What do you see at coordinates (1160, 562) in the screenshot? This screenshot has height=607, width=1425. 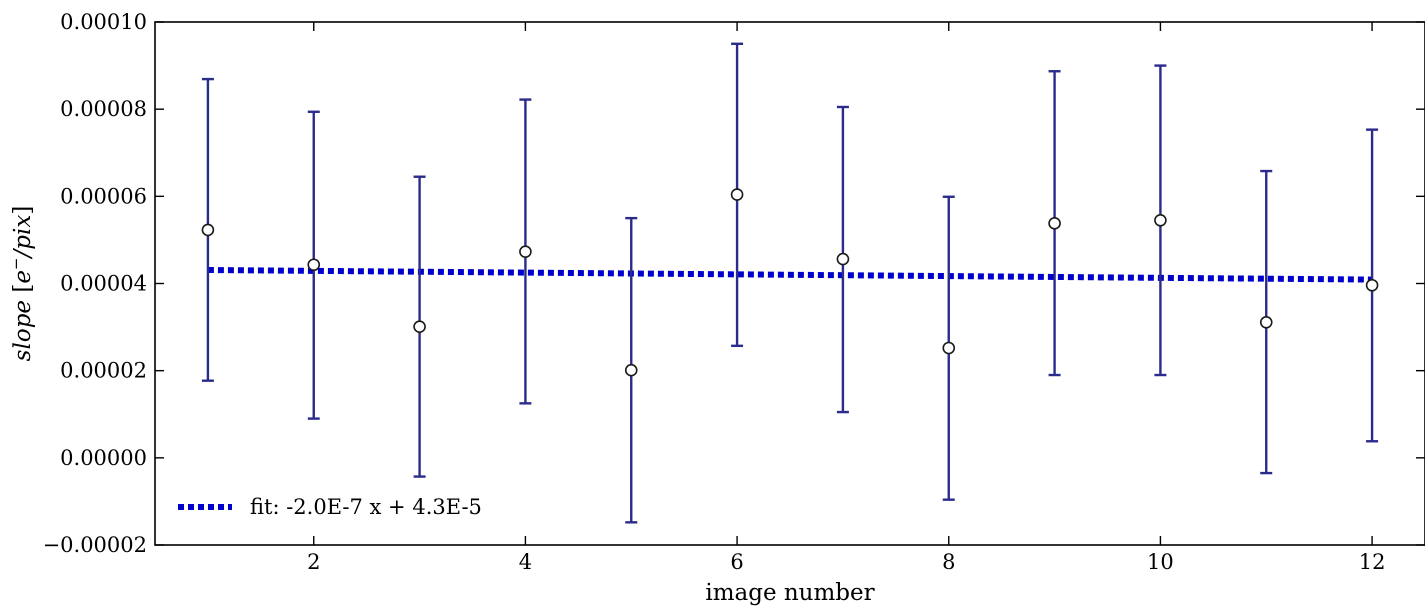 I see `x-tick-label: 10` at bounding box center [1160, 562].